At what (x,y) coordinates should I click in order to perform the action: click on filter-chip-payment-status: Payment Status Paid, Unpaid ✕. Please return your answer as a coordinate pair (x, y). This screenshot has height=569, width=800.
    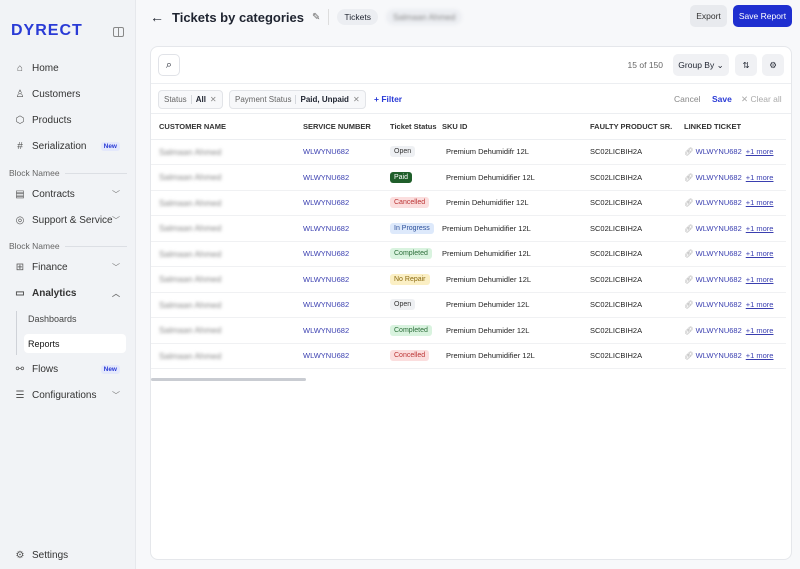
    Looking at the image, I should click on (297, 99).